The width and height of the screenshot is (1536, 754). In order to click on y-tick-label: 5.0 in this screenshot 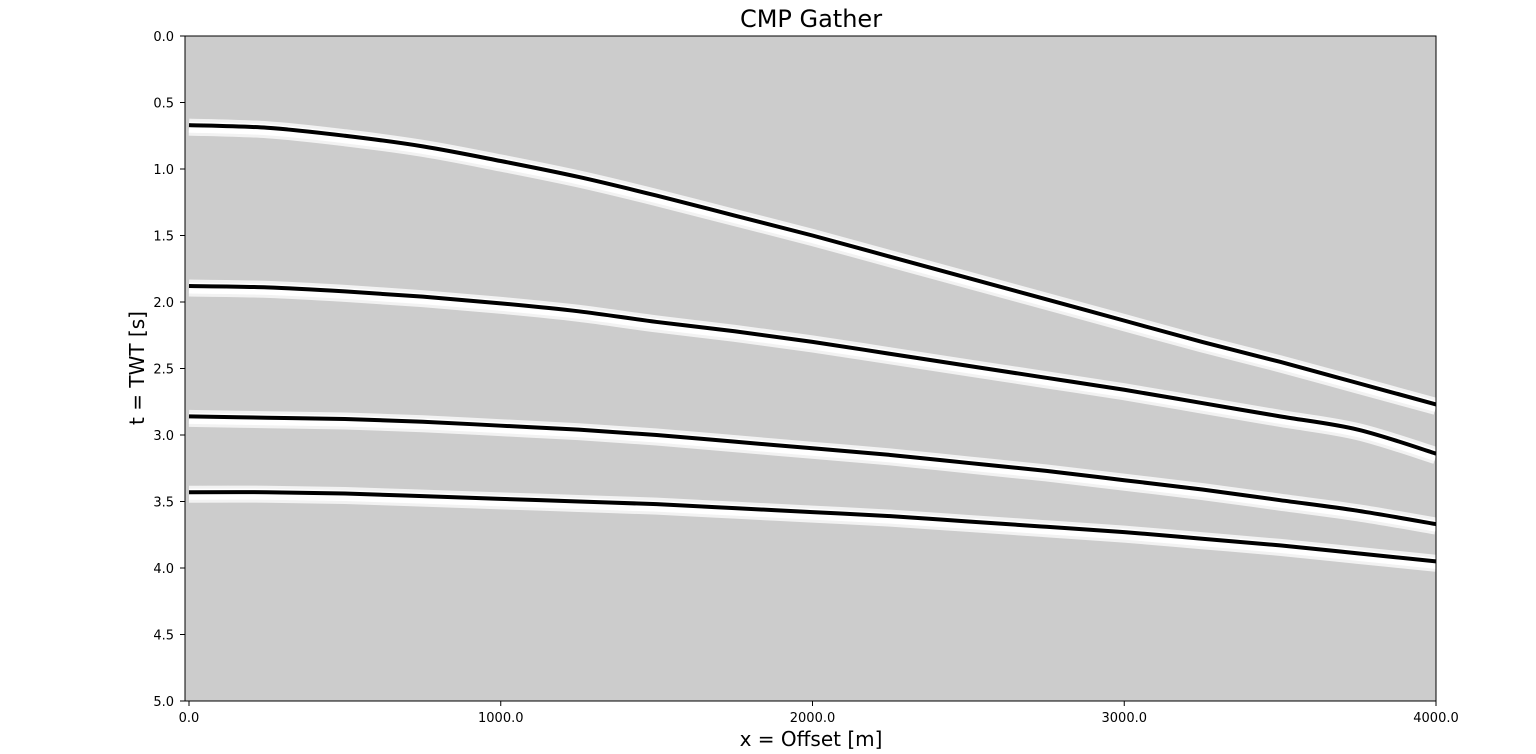, I will do `click(163, 702)`.